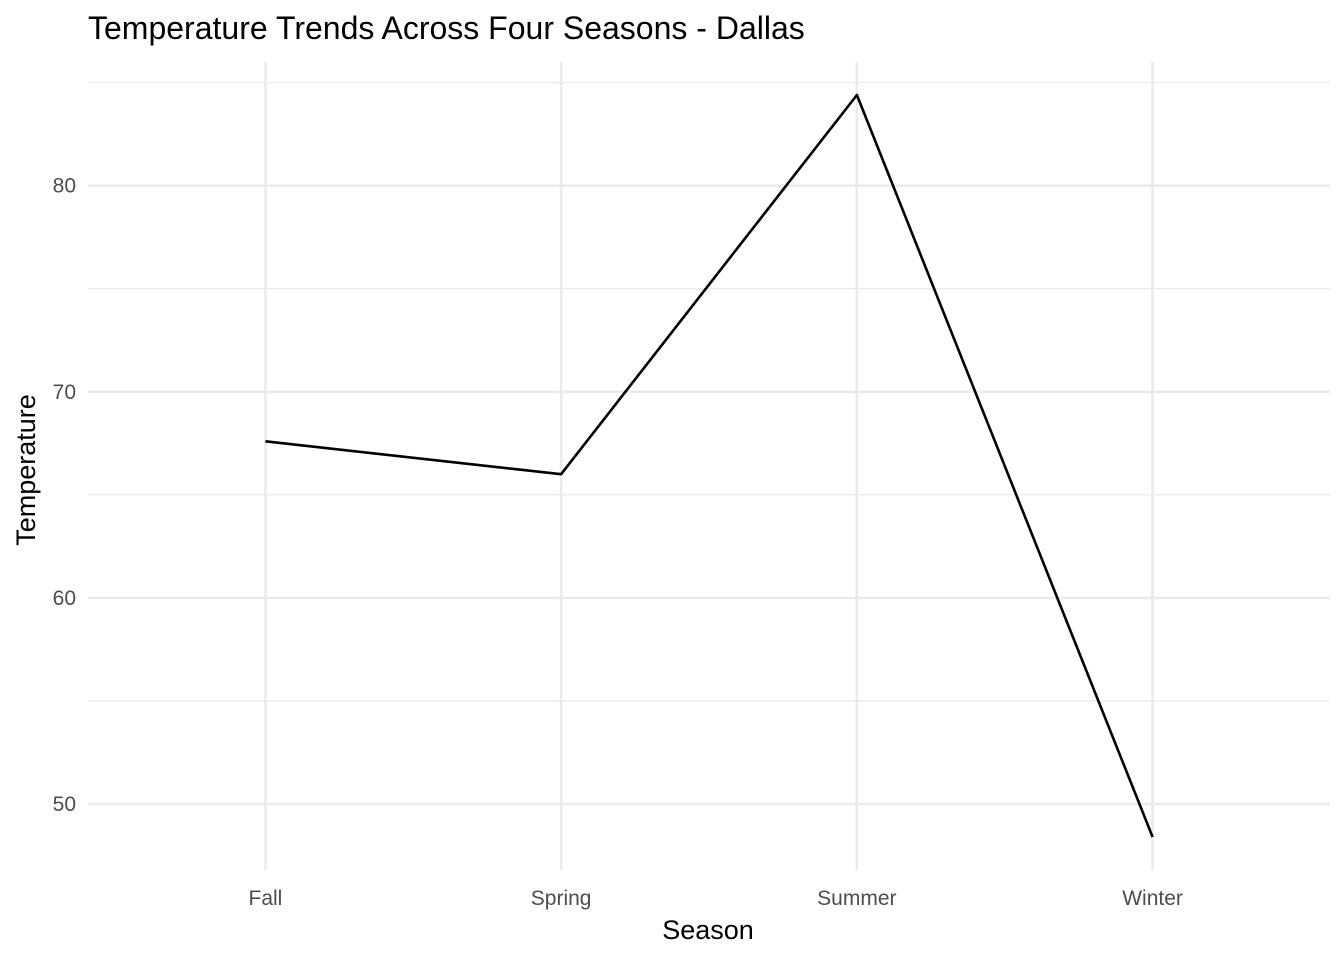  What do you see at coordinates (708, 930) in the screenshot?
I see `x-axis-title: Season` at bounding box center [708, 930].